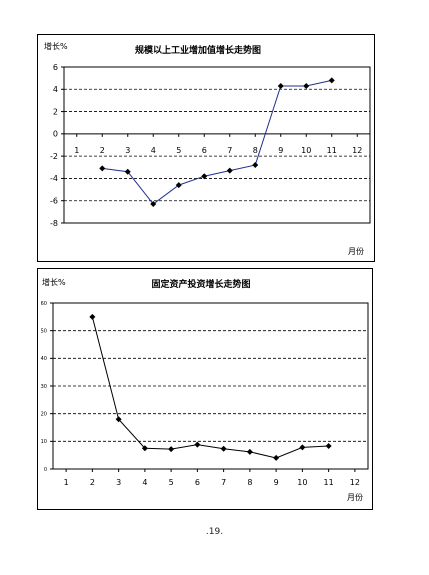 This screenshot has width=429, height=575. I want to click on chart-title: 规模以上工业增加值增长走势图, so click(198, 50).